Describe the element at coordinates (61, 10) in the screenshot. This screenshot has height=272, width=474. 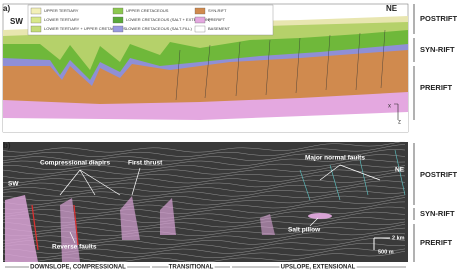
I see `legend-label: UPPER TERTIARY` at that location.